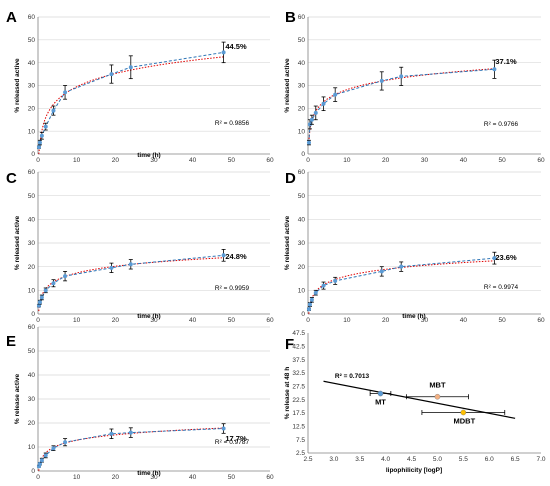 The image size is (550, 486). I want to click on x-tick-label: 4.0, so click(385, 459).